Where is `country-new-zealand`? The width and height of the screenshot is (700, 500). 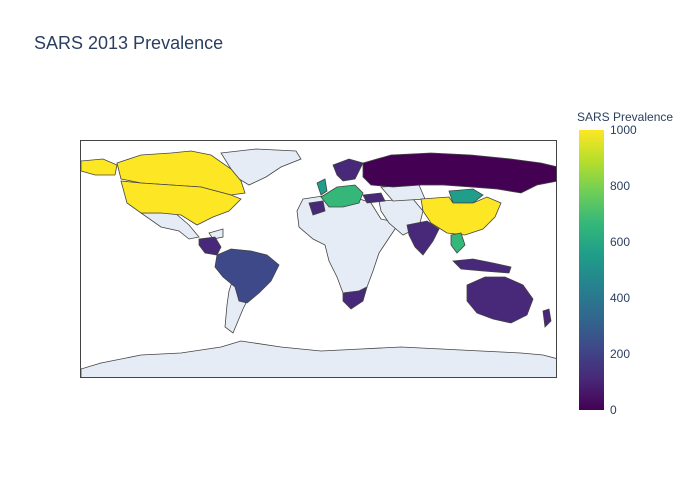 country-new-zealand is located at coordinates (547, 318).